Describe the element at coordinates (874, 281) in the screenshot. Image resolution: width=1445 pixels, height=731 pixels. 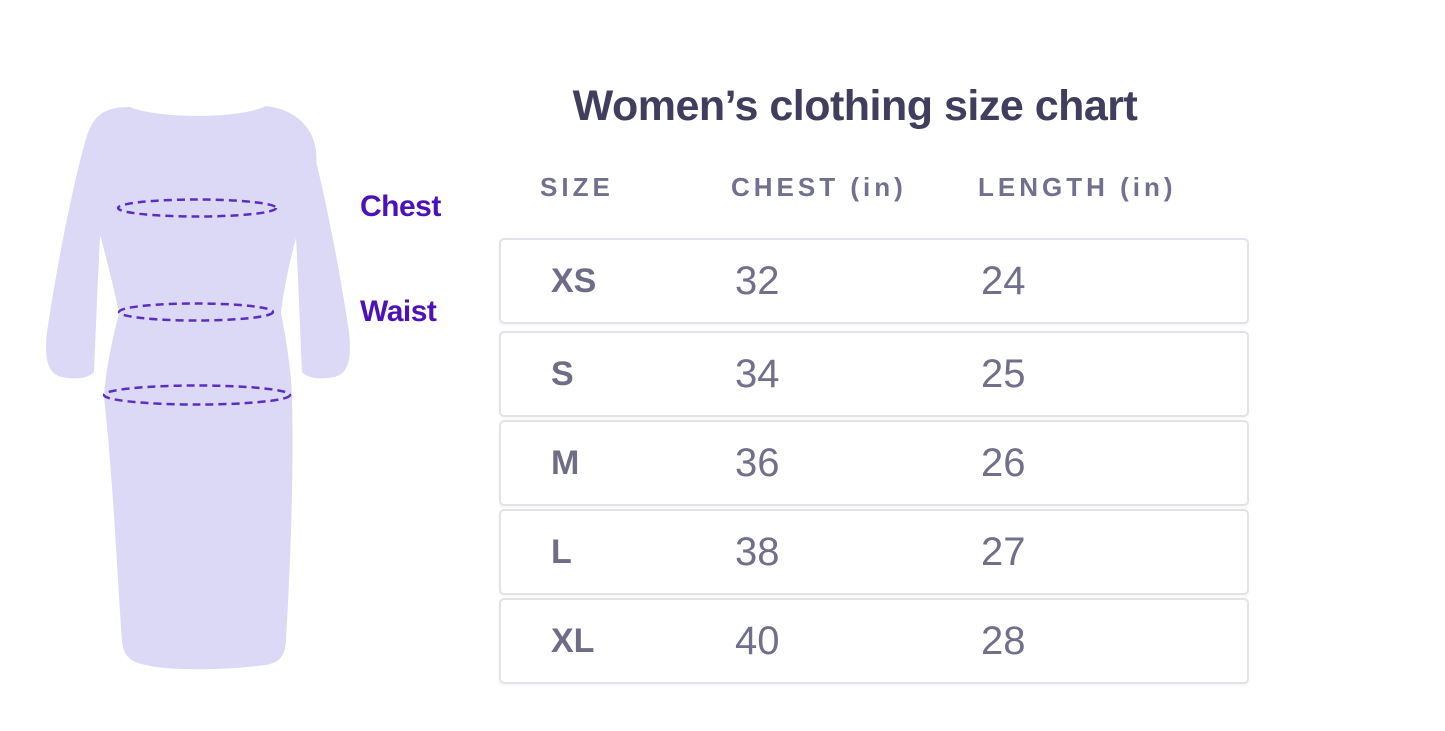
I see `table-row-xs: XS 32 24` at that location.